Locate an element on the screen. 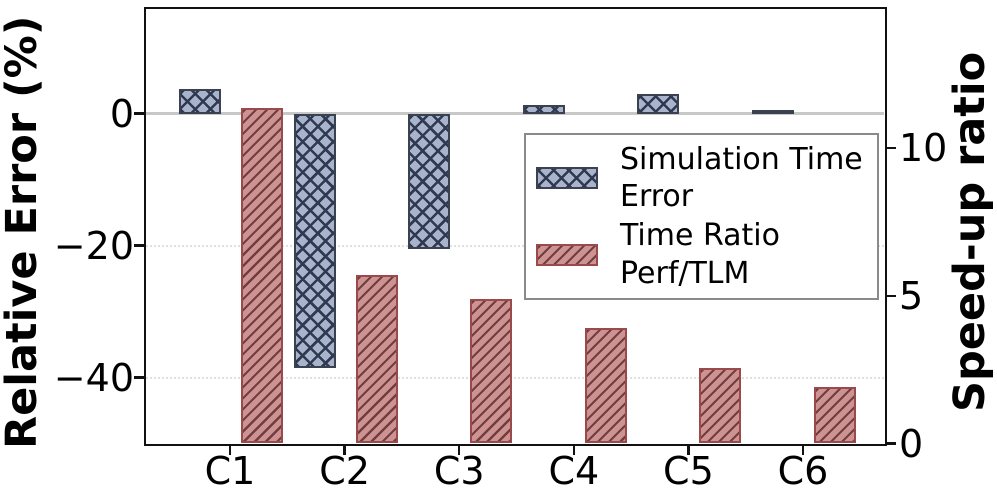 Image resolution: width=997 pixels, height=498 pixels. legend-entry-time-ratio-perf-tlm: Time Ratio Perf/TLM is located at coordinates (701, 254).